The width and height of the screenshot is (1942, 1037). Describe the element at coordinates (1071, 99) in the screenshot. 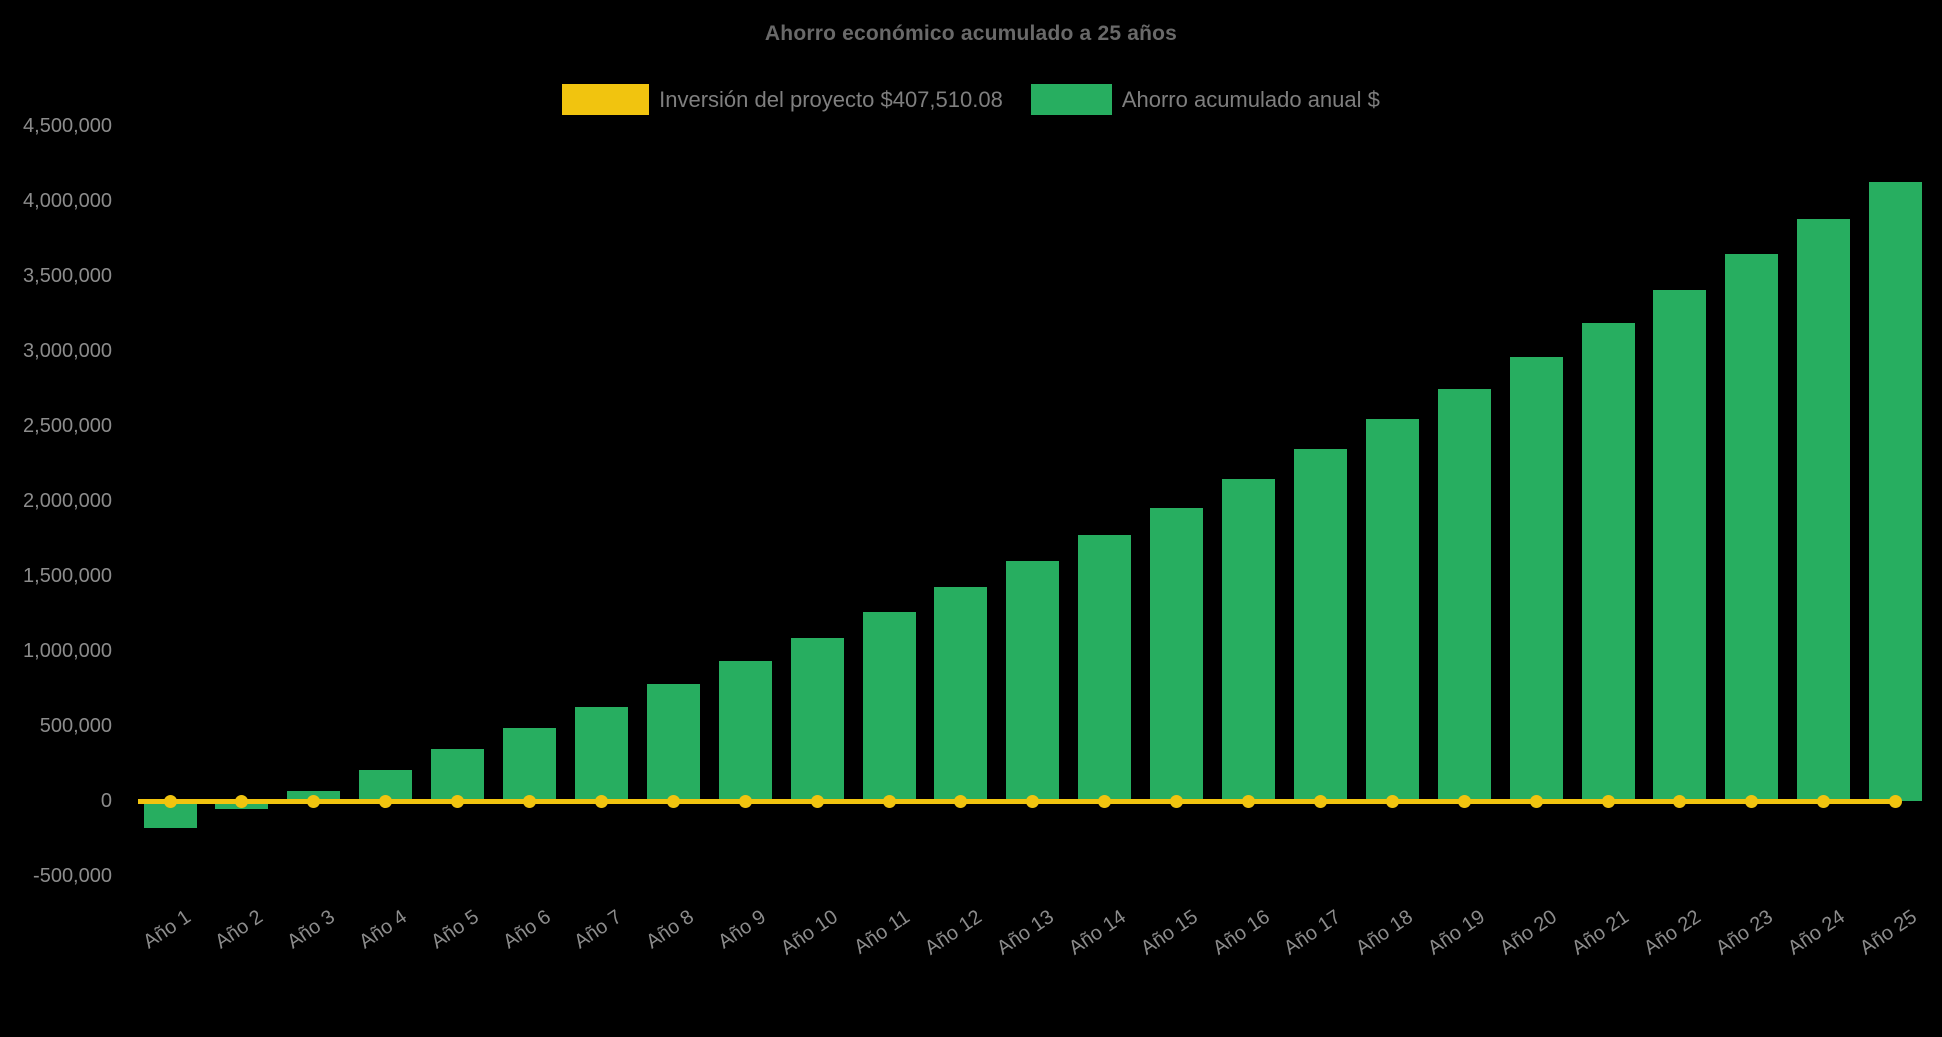

I see `savings-color-swatch-icon` at that location.